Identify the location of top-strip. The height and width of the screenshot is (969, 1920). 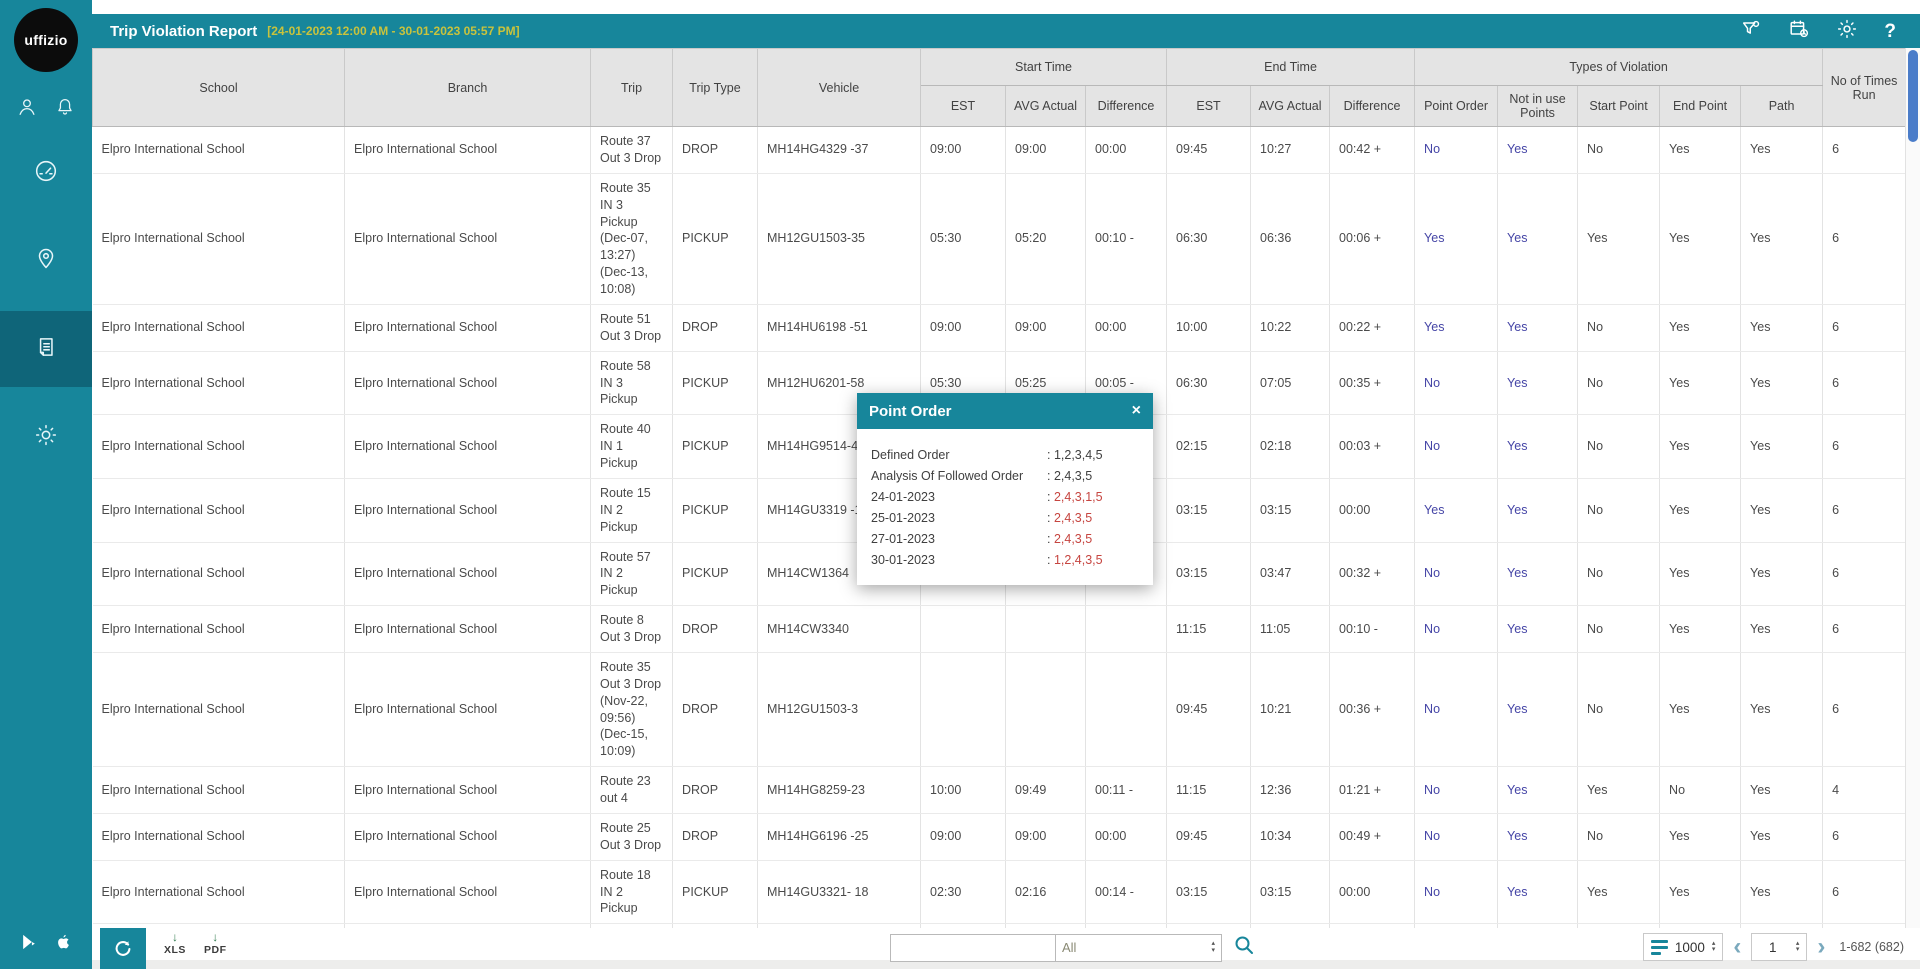
(1006, 7).